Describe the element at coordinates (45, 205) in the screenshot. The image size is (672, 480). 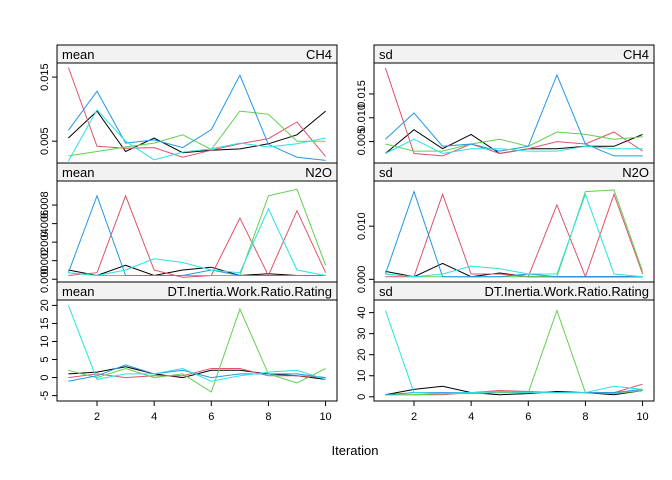
I see `y-tick-label: 0.008` at that location.